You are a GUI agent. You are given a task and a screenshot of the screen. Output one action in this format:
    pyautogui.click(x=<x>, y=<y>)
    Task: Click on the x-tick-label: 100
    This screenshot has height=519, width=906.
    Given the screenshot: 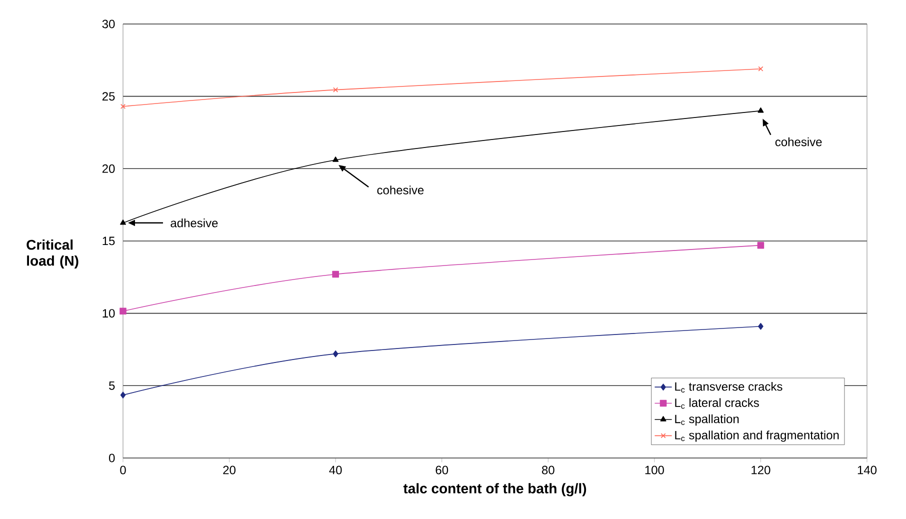 What is the action you would take?
    pyautogui.click(x=654, y=470)
    